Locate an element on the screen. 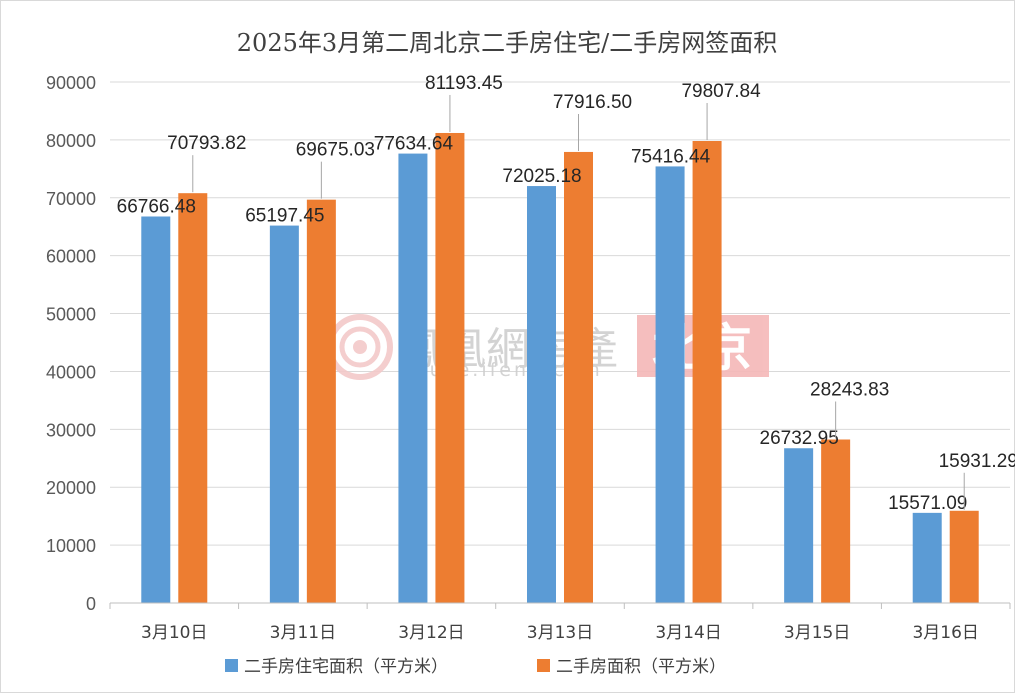 Image resolution: width=1015 pixels, height=693 pixels. x-tick-label: 3月10日 is located at coordinates (174, 633).